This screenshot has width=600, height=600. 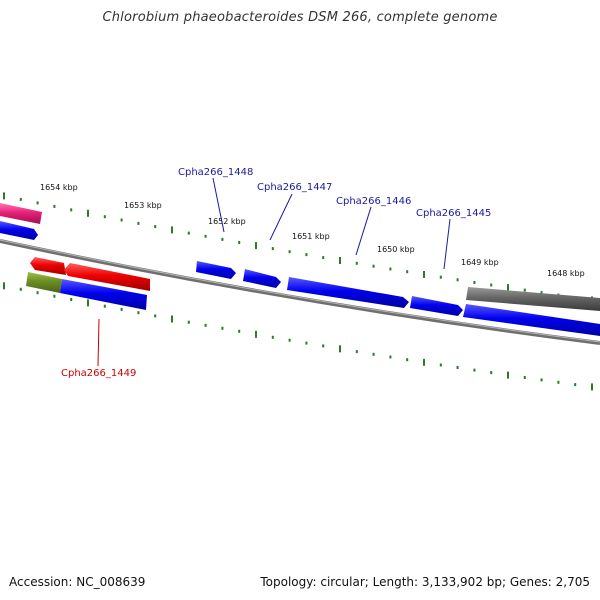 I want to click on reverse-gene-track, so click(x=88, y=283).